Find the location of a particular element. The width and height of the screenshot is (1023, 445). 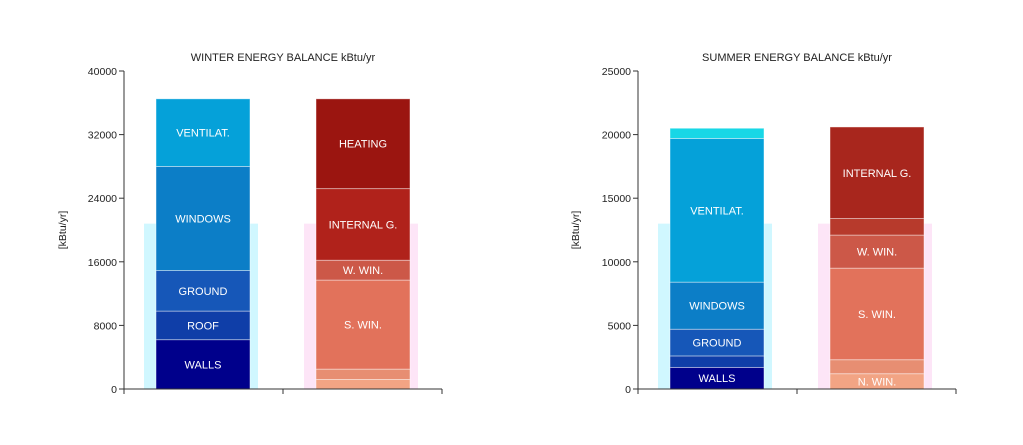

segment-label: N. WIN. is located at coordinates (877, 382).